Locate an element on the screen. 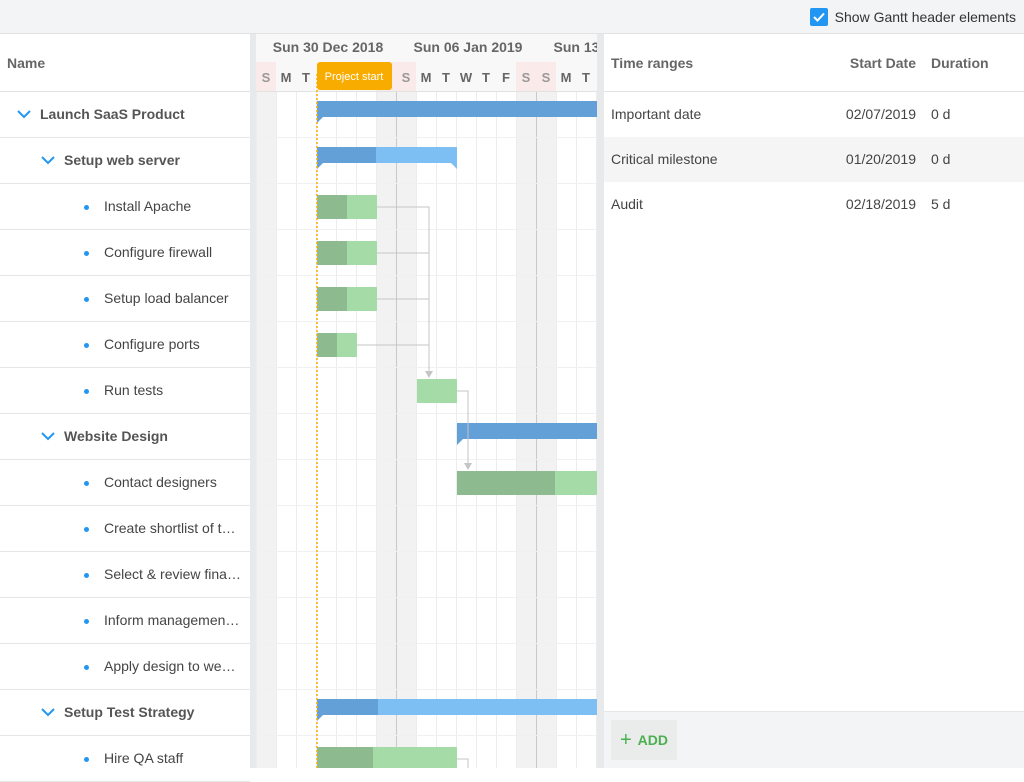  project-start-flag is located at coordinates (354, 76).